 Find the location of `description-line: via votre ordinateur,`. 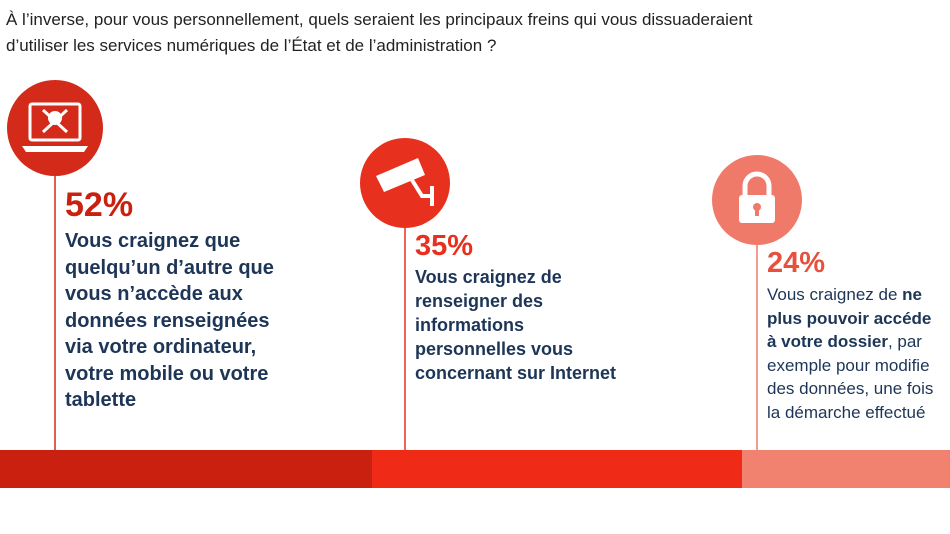

description-line: via votre ordinateur, is located at coordinates (169, 347).